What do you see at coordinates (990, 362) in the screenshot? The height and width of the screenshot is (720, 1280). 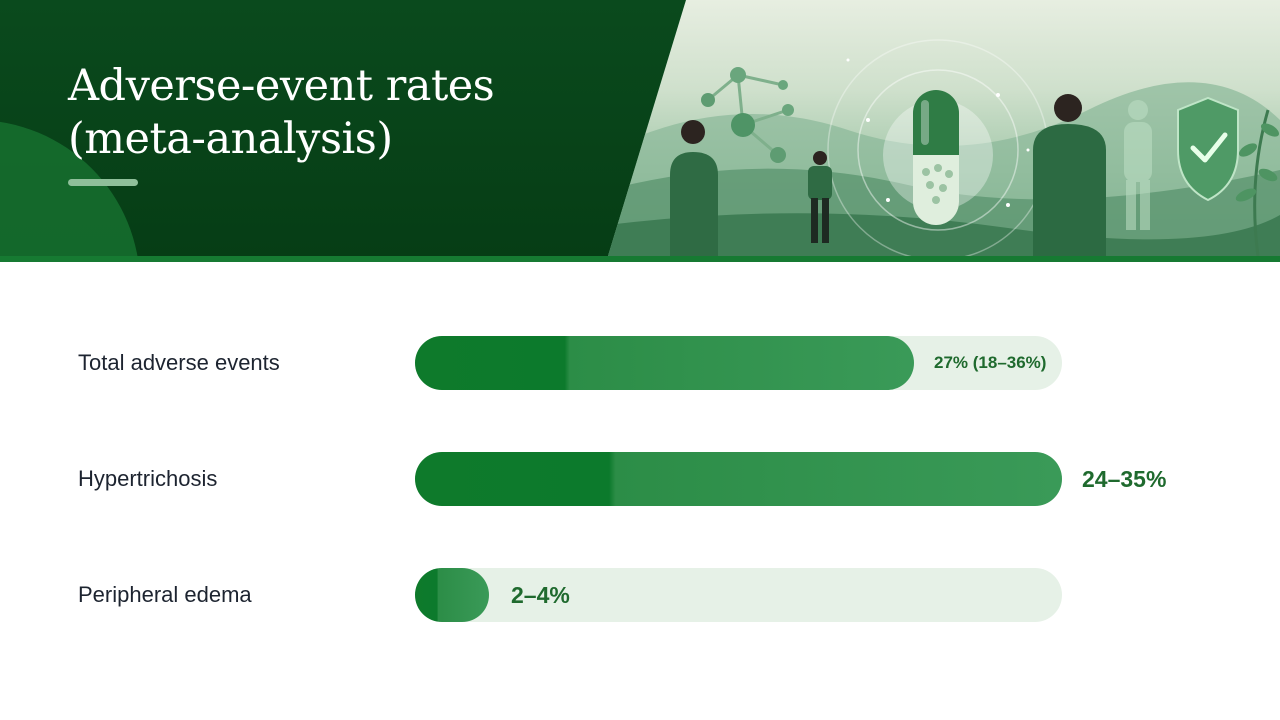 I see `data-label: 27% (18–36%)` at bounding box center [990, 362].